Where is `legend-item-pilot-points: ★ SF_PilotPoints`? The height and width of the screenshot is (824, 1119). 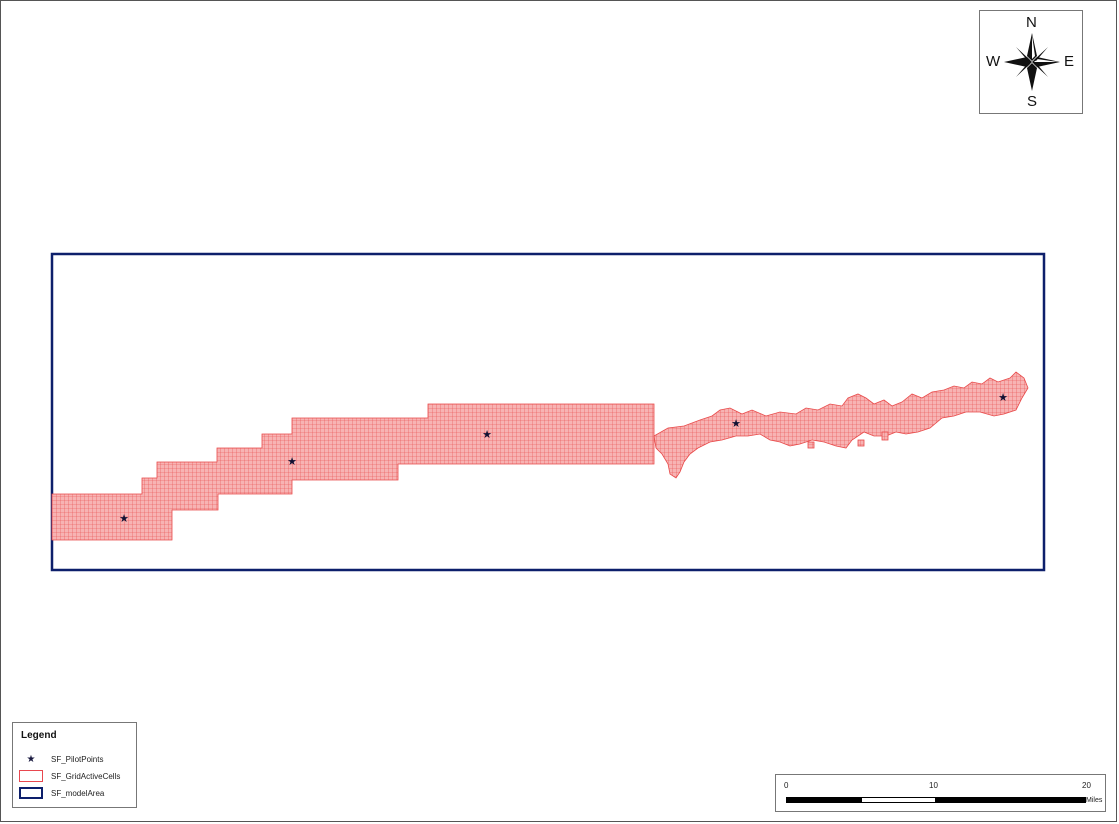 legend-item-pilot-points: ★ SF_PilotPoints is located at coordinates (61, 759).